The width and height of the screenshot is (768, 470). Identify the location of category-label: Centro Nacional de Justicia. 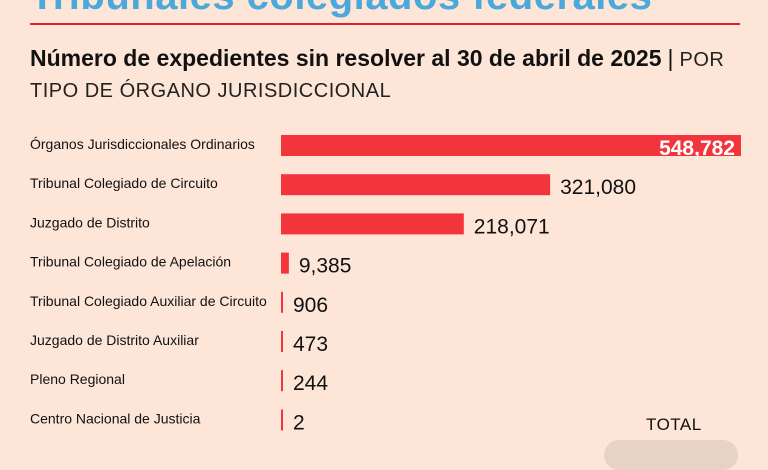
(115, 418).